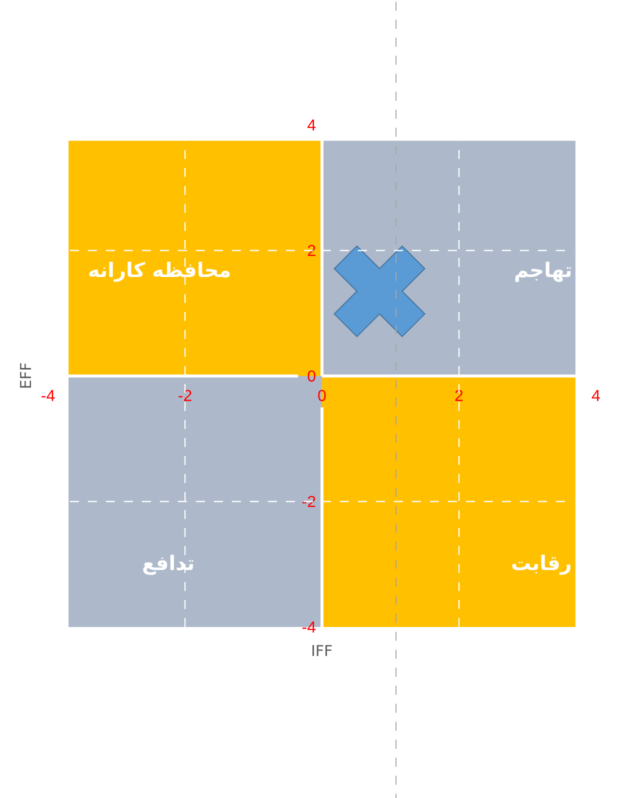  I want to click on x-tick-label: 2, so click(459, 396).